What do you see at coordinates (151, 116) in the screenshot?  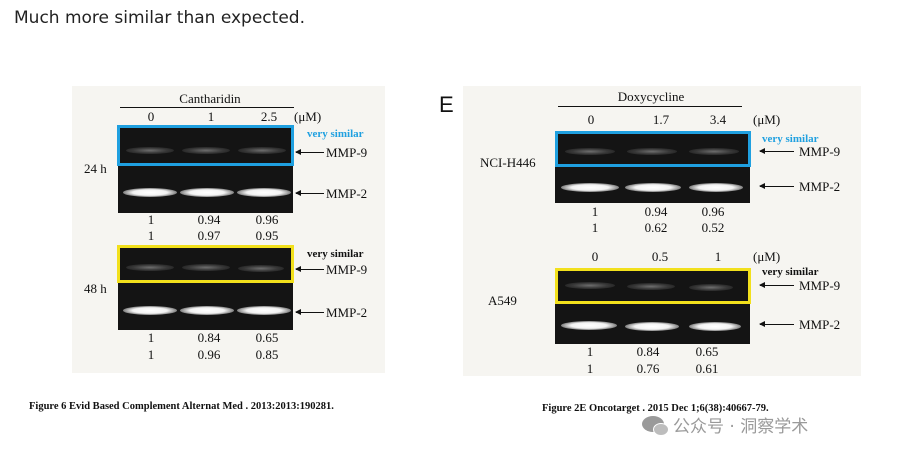 I see `left-dose: 0` at bounding box center [151, 116].